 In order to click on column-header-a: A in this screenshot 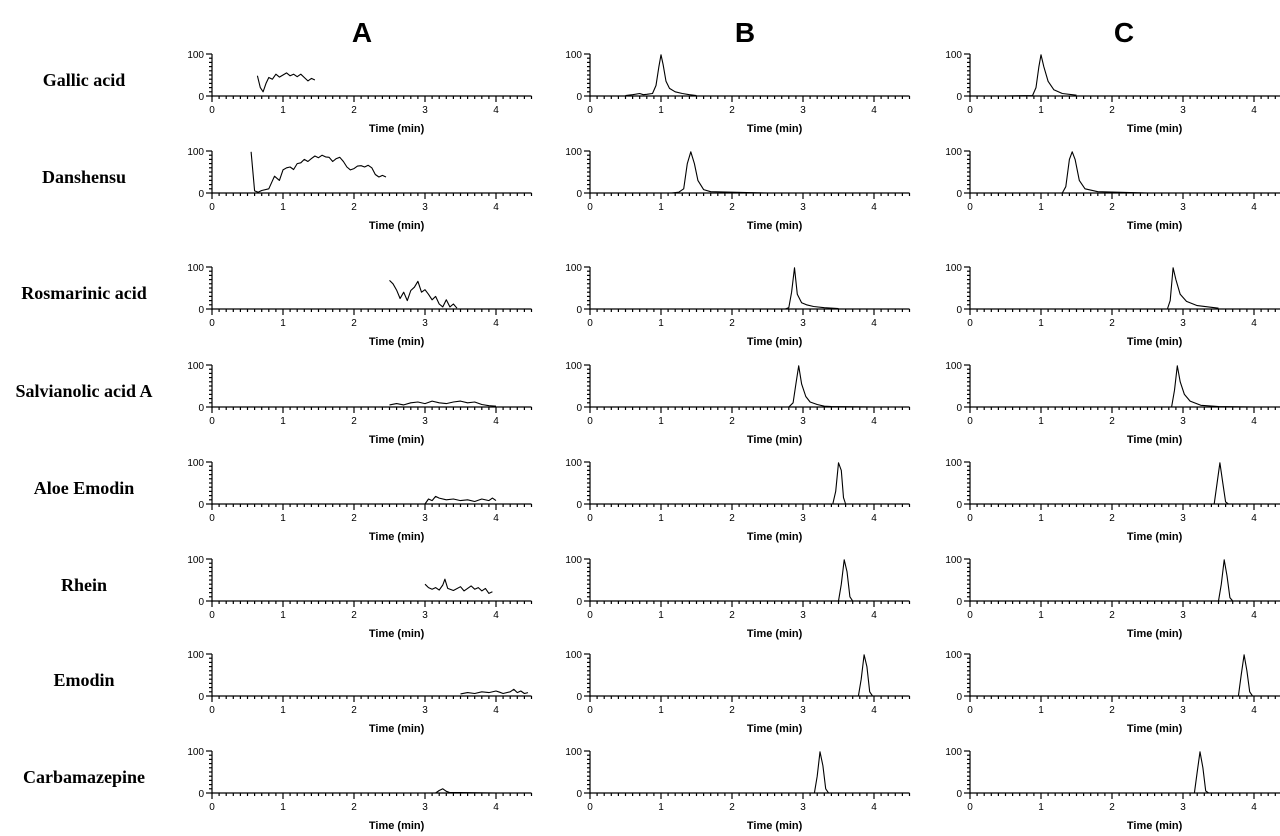, I will do `click(362, 32)`.